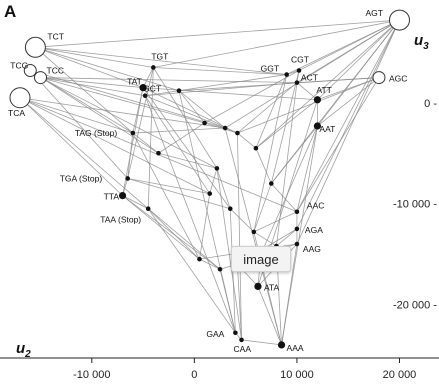 The width and height of the screenshot is (439, 392). I want to click on edge-AGT-m2, so click(312, 74).